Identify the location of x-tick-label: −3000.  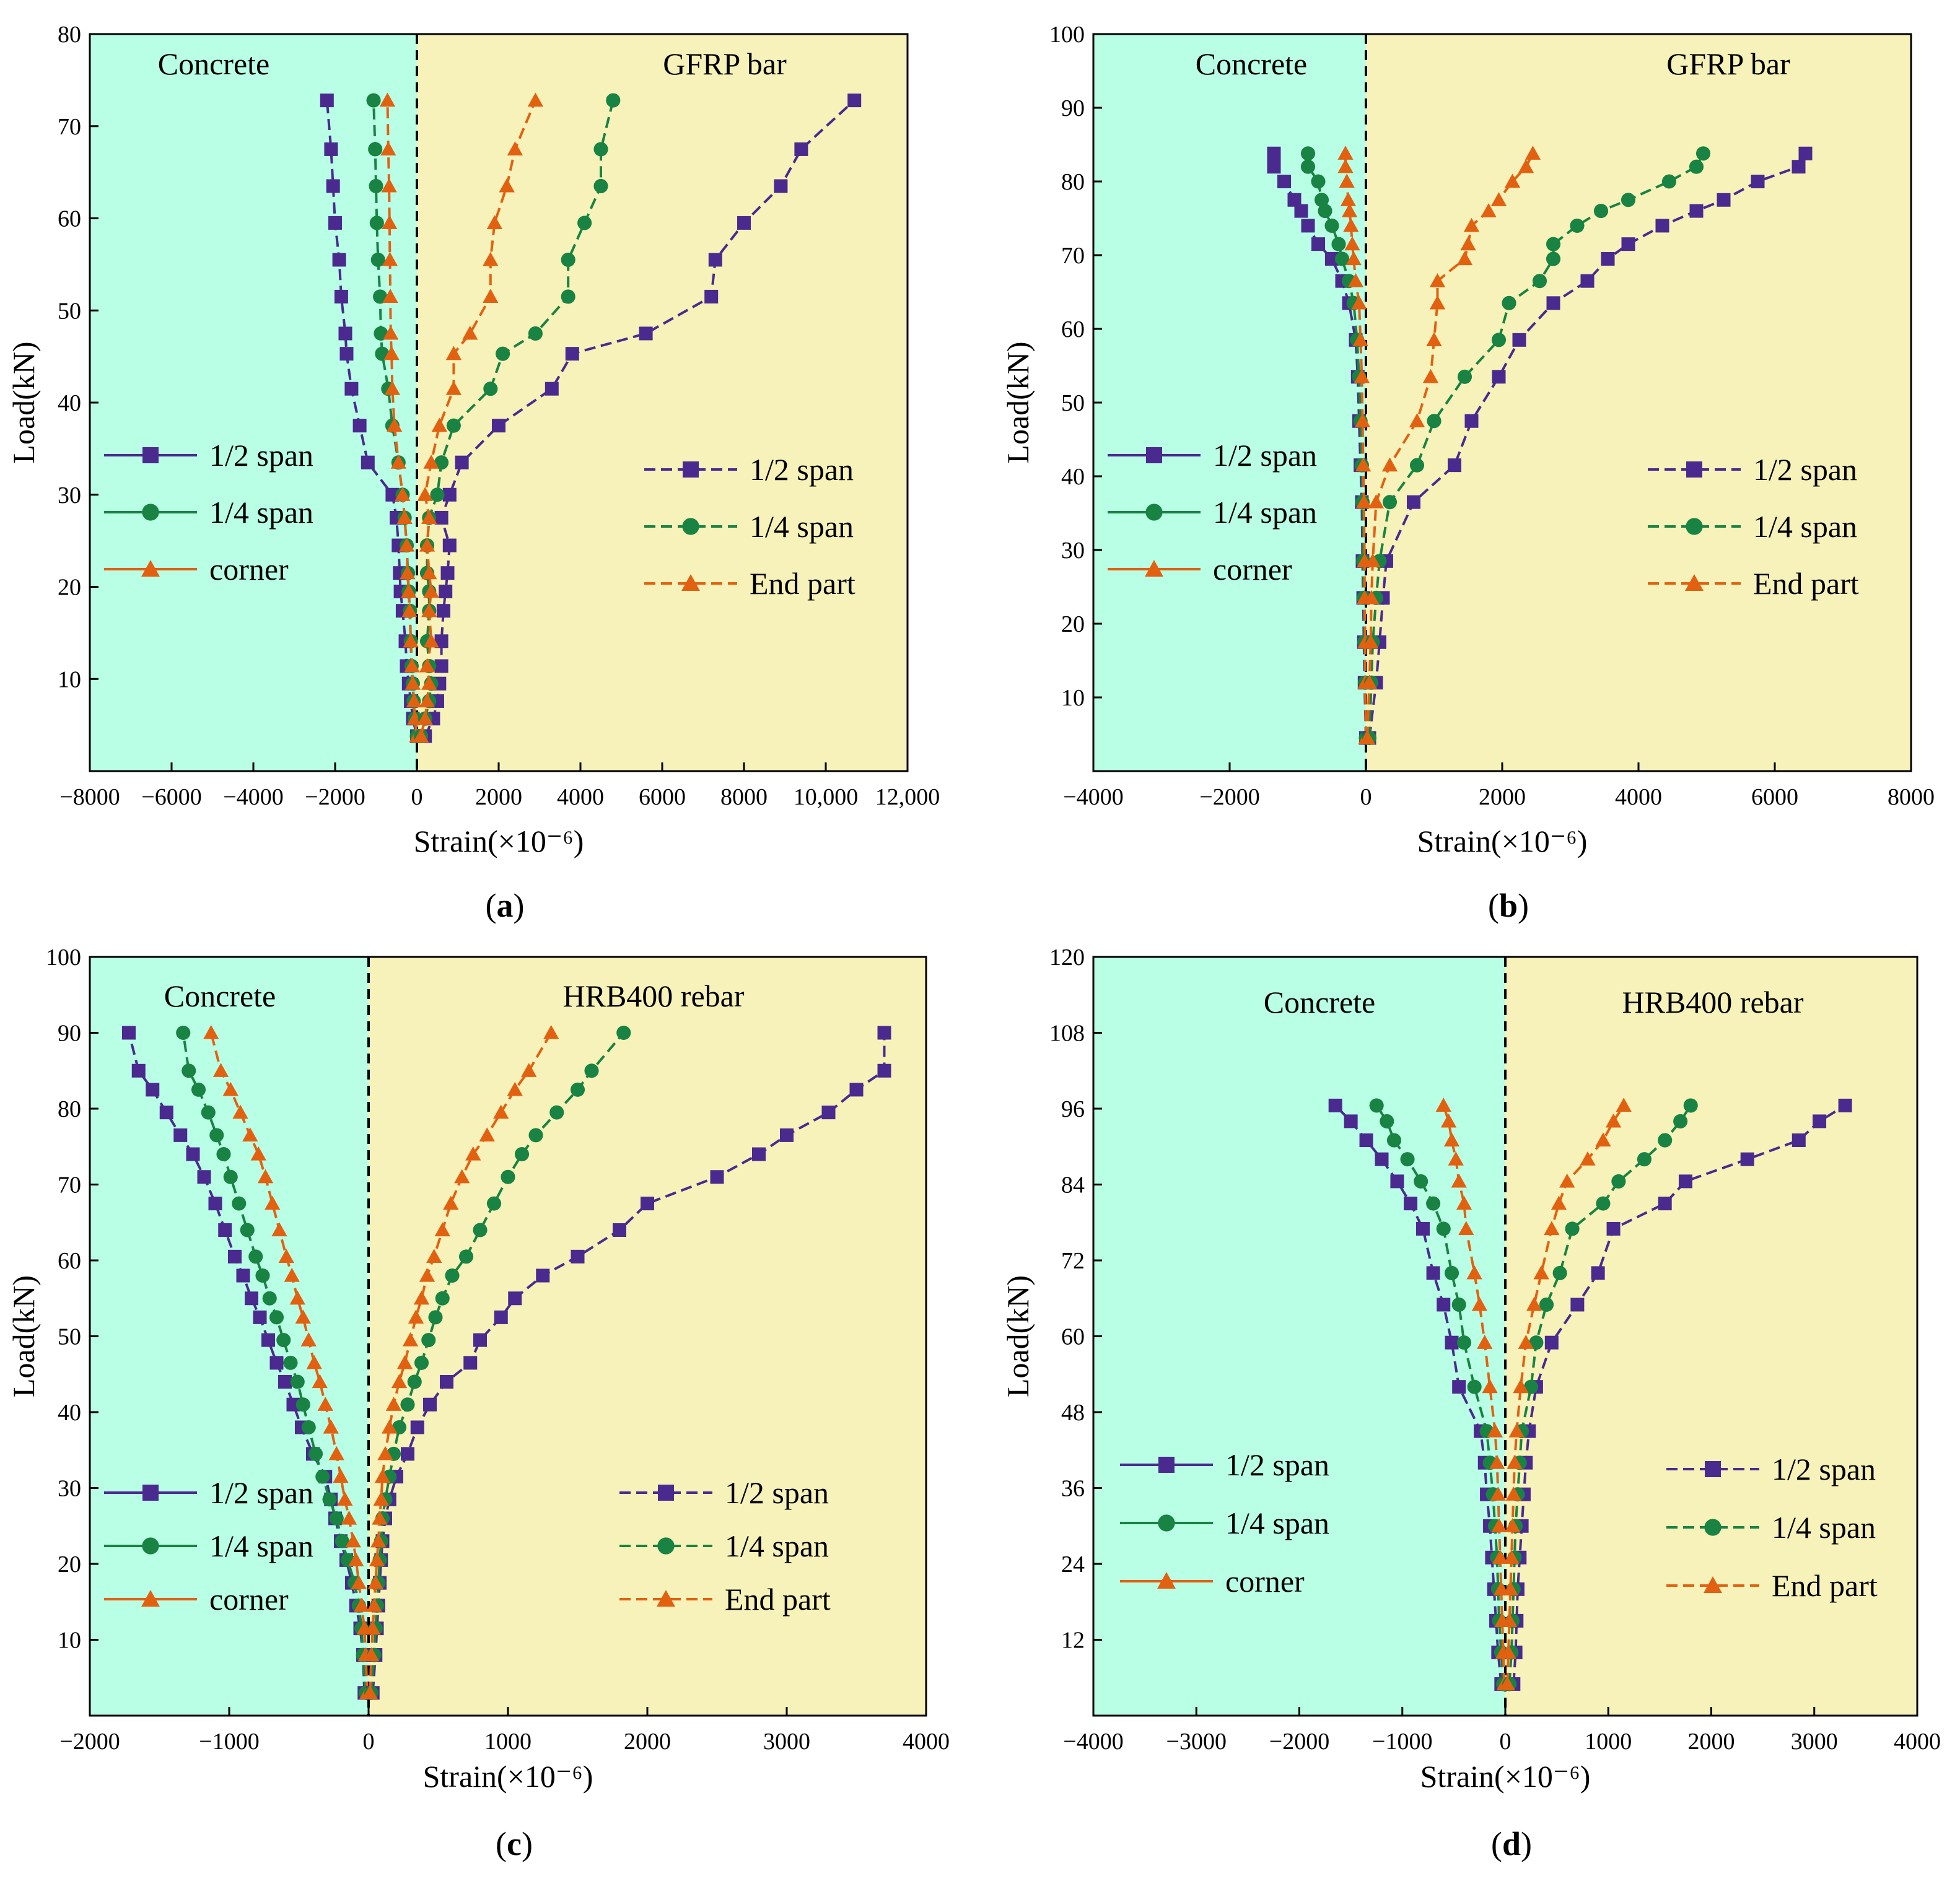
(1196, 1742).